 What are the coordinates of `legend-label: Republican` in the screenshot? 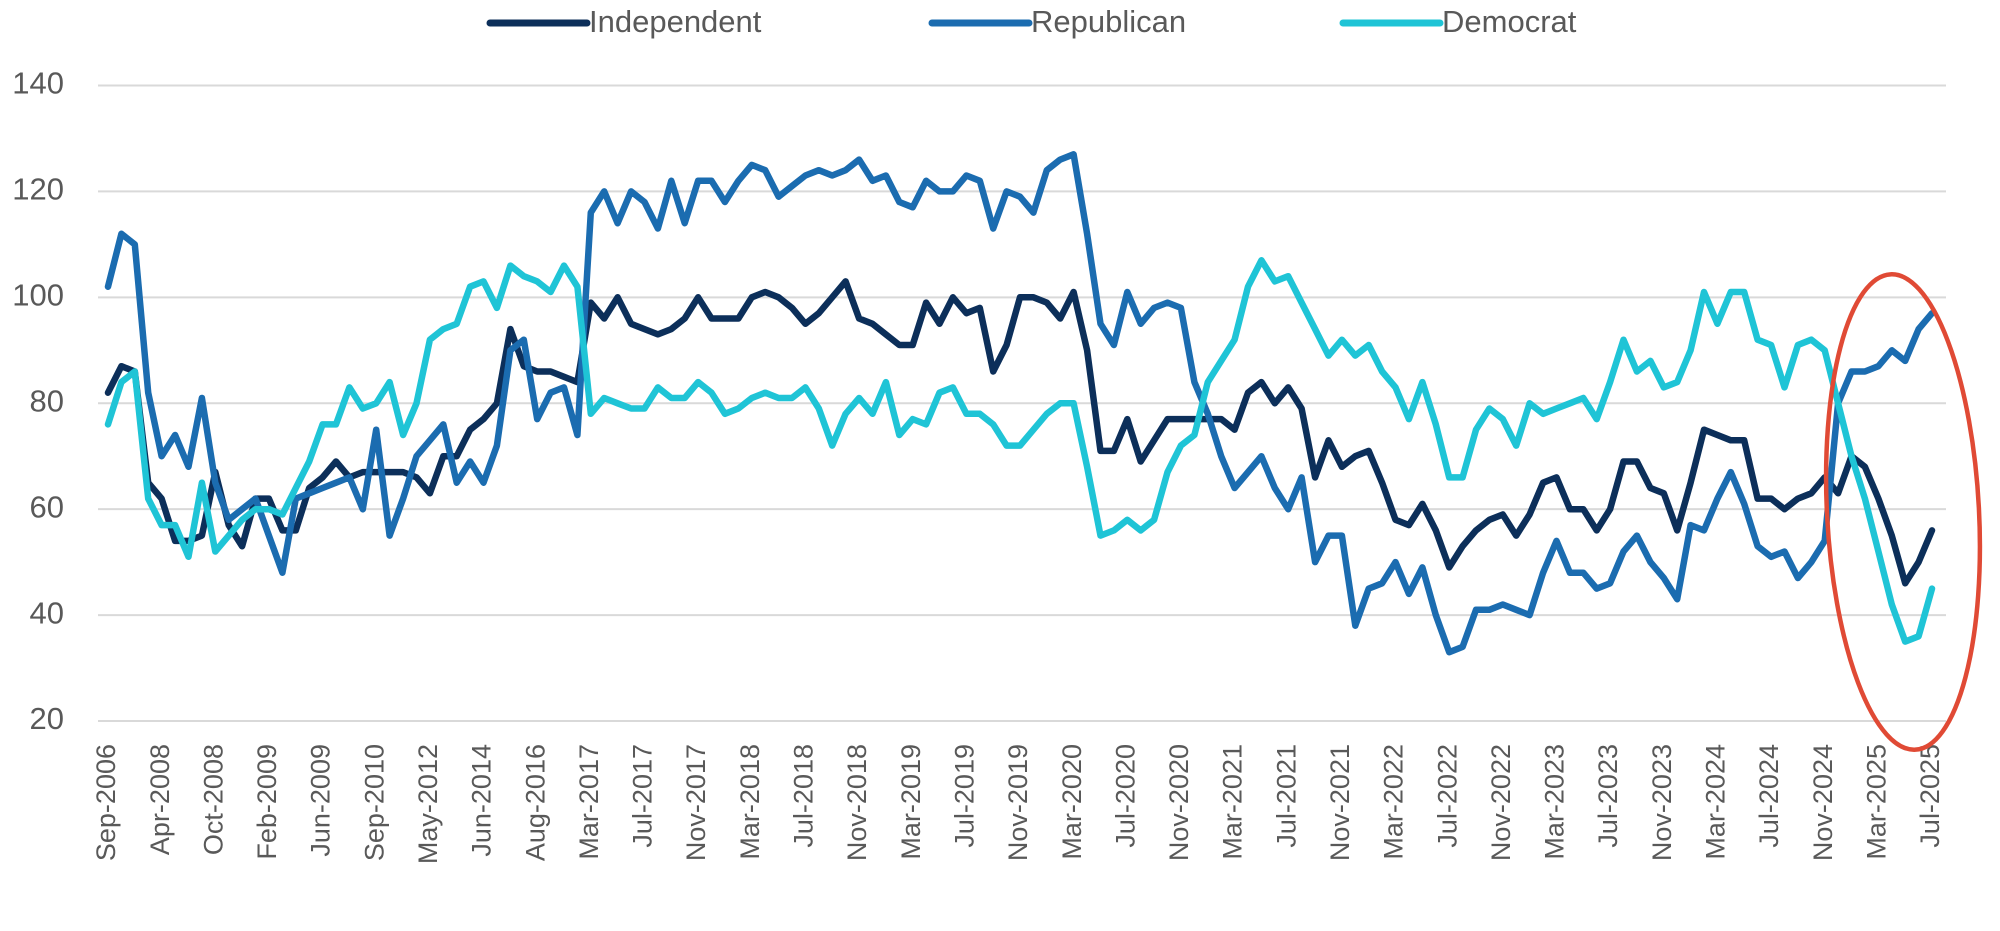 It's located at (1108, 21).